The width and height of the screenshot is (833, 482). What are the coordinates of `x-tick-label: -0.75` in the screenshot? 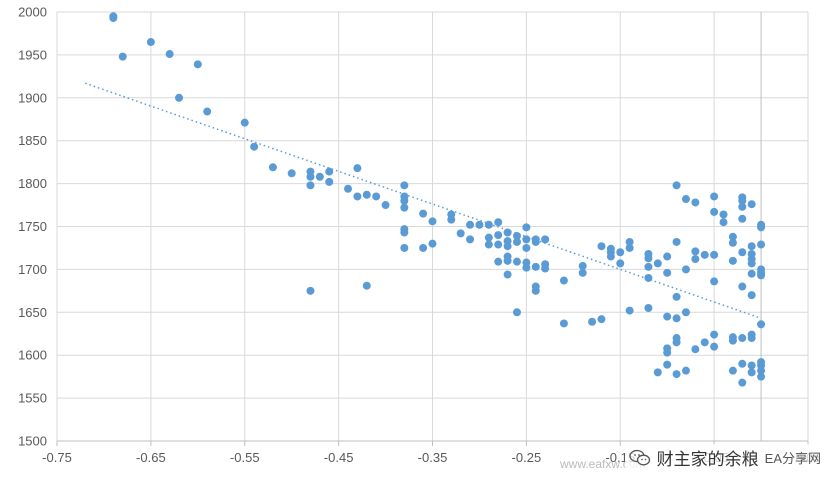 It's located at (57, 457).